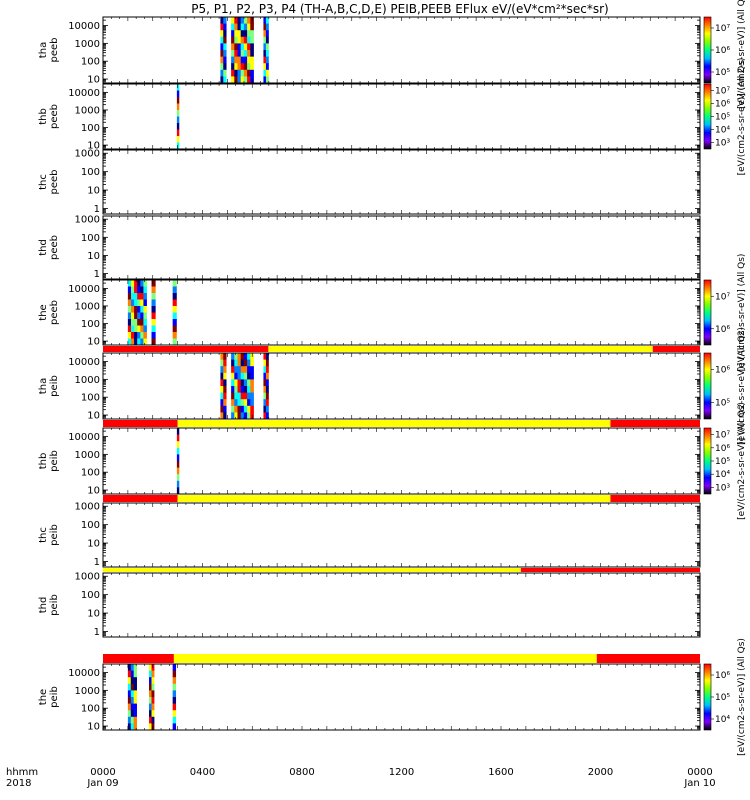  What do you see at coordinates (401, 772) in the screenshot?
I see `x-tick-label: 1200` at bounding box center [401, 772].